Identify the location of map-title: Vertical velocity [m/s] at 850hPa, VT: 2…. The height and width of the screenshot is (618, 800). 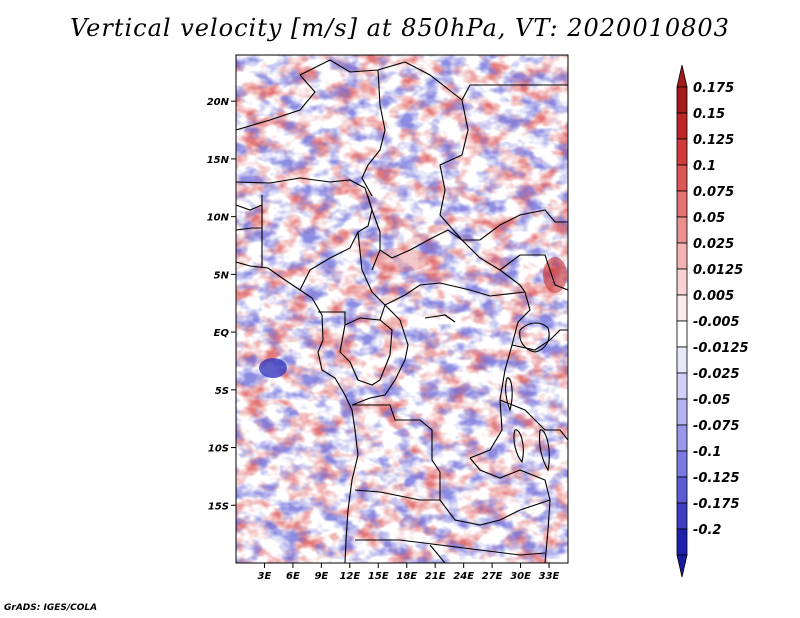
(400, 28).